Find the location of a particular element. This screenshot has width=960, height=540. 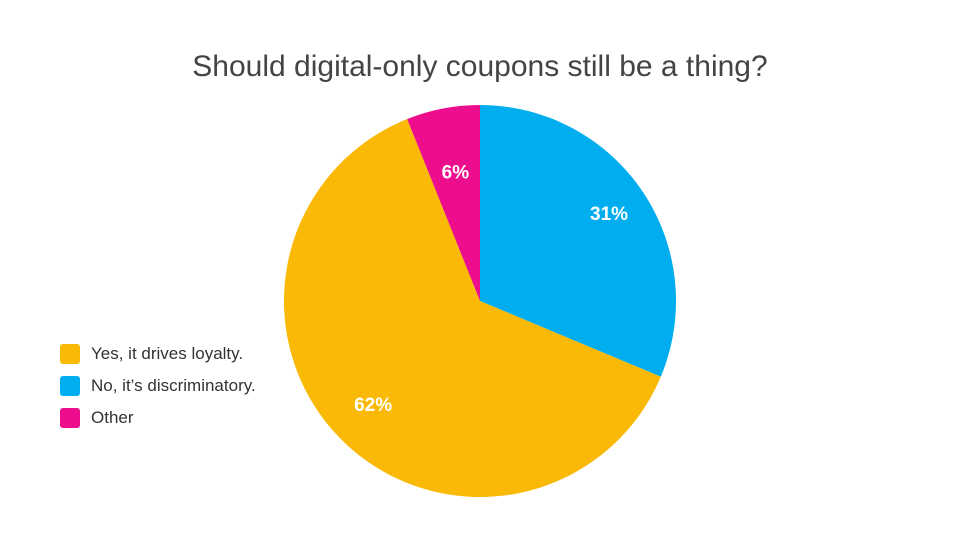

pie-slice-label-1: 62% is located at coordinates (373, 405).